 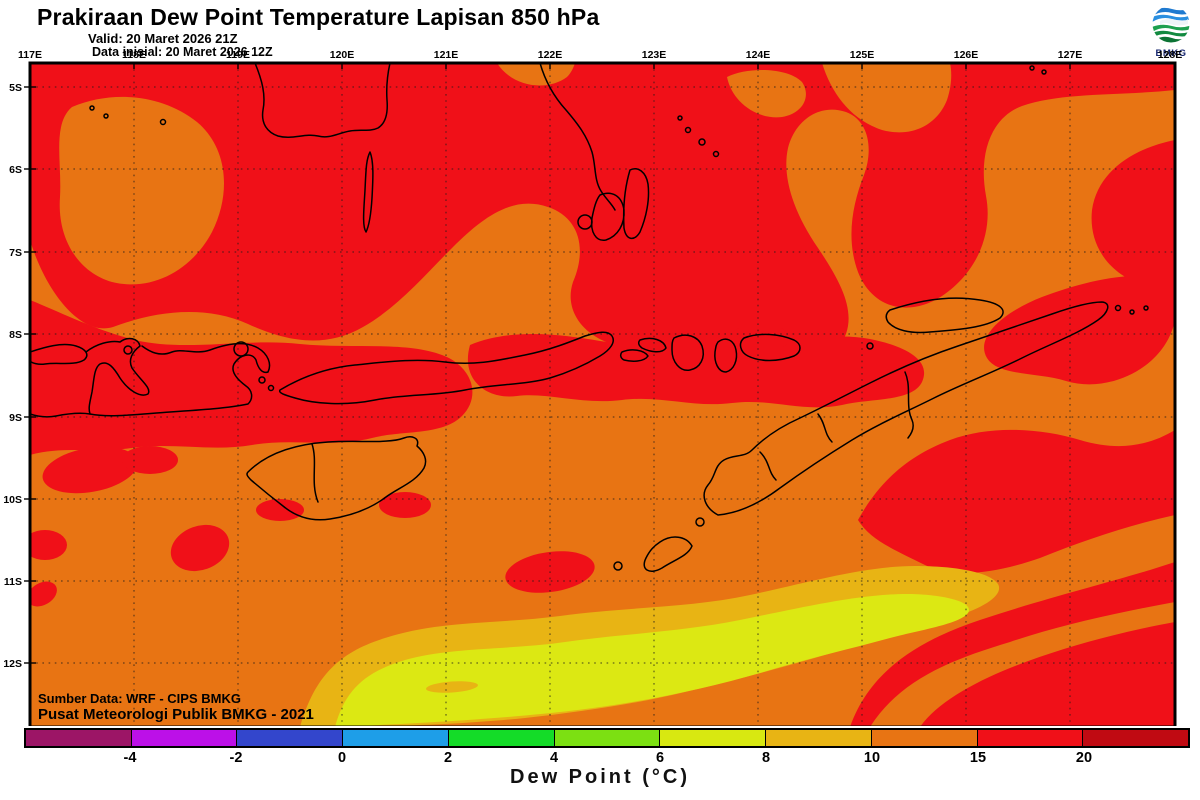 What do you see at coordinates (12, 500) in the screenshot?
I see `lat-label: 10S` at bounding box center [12, 500].